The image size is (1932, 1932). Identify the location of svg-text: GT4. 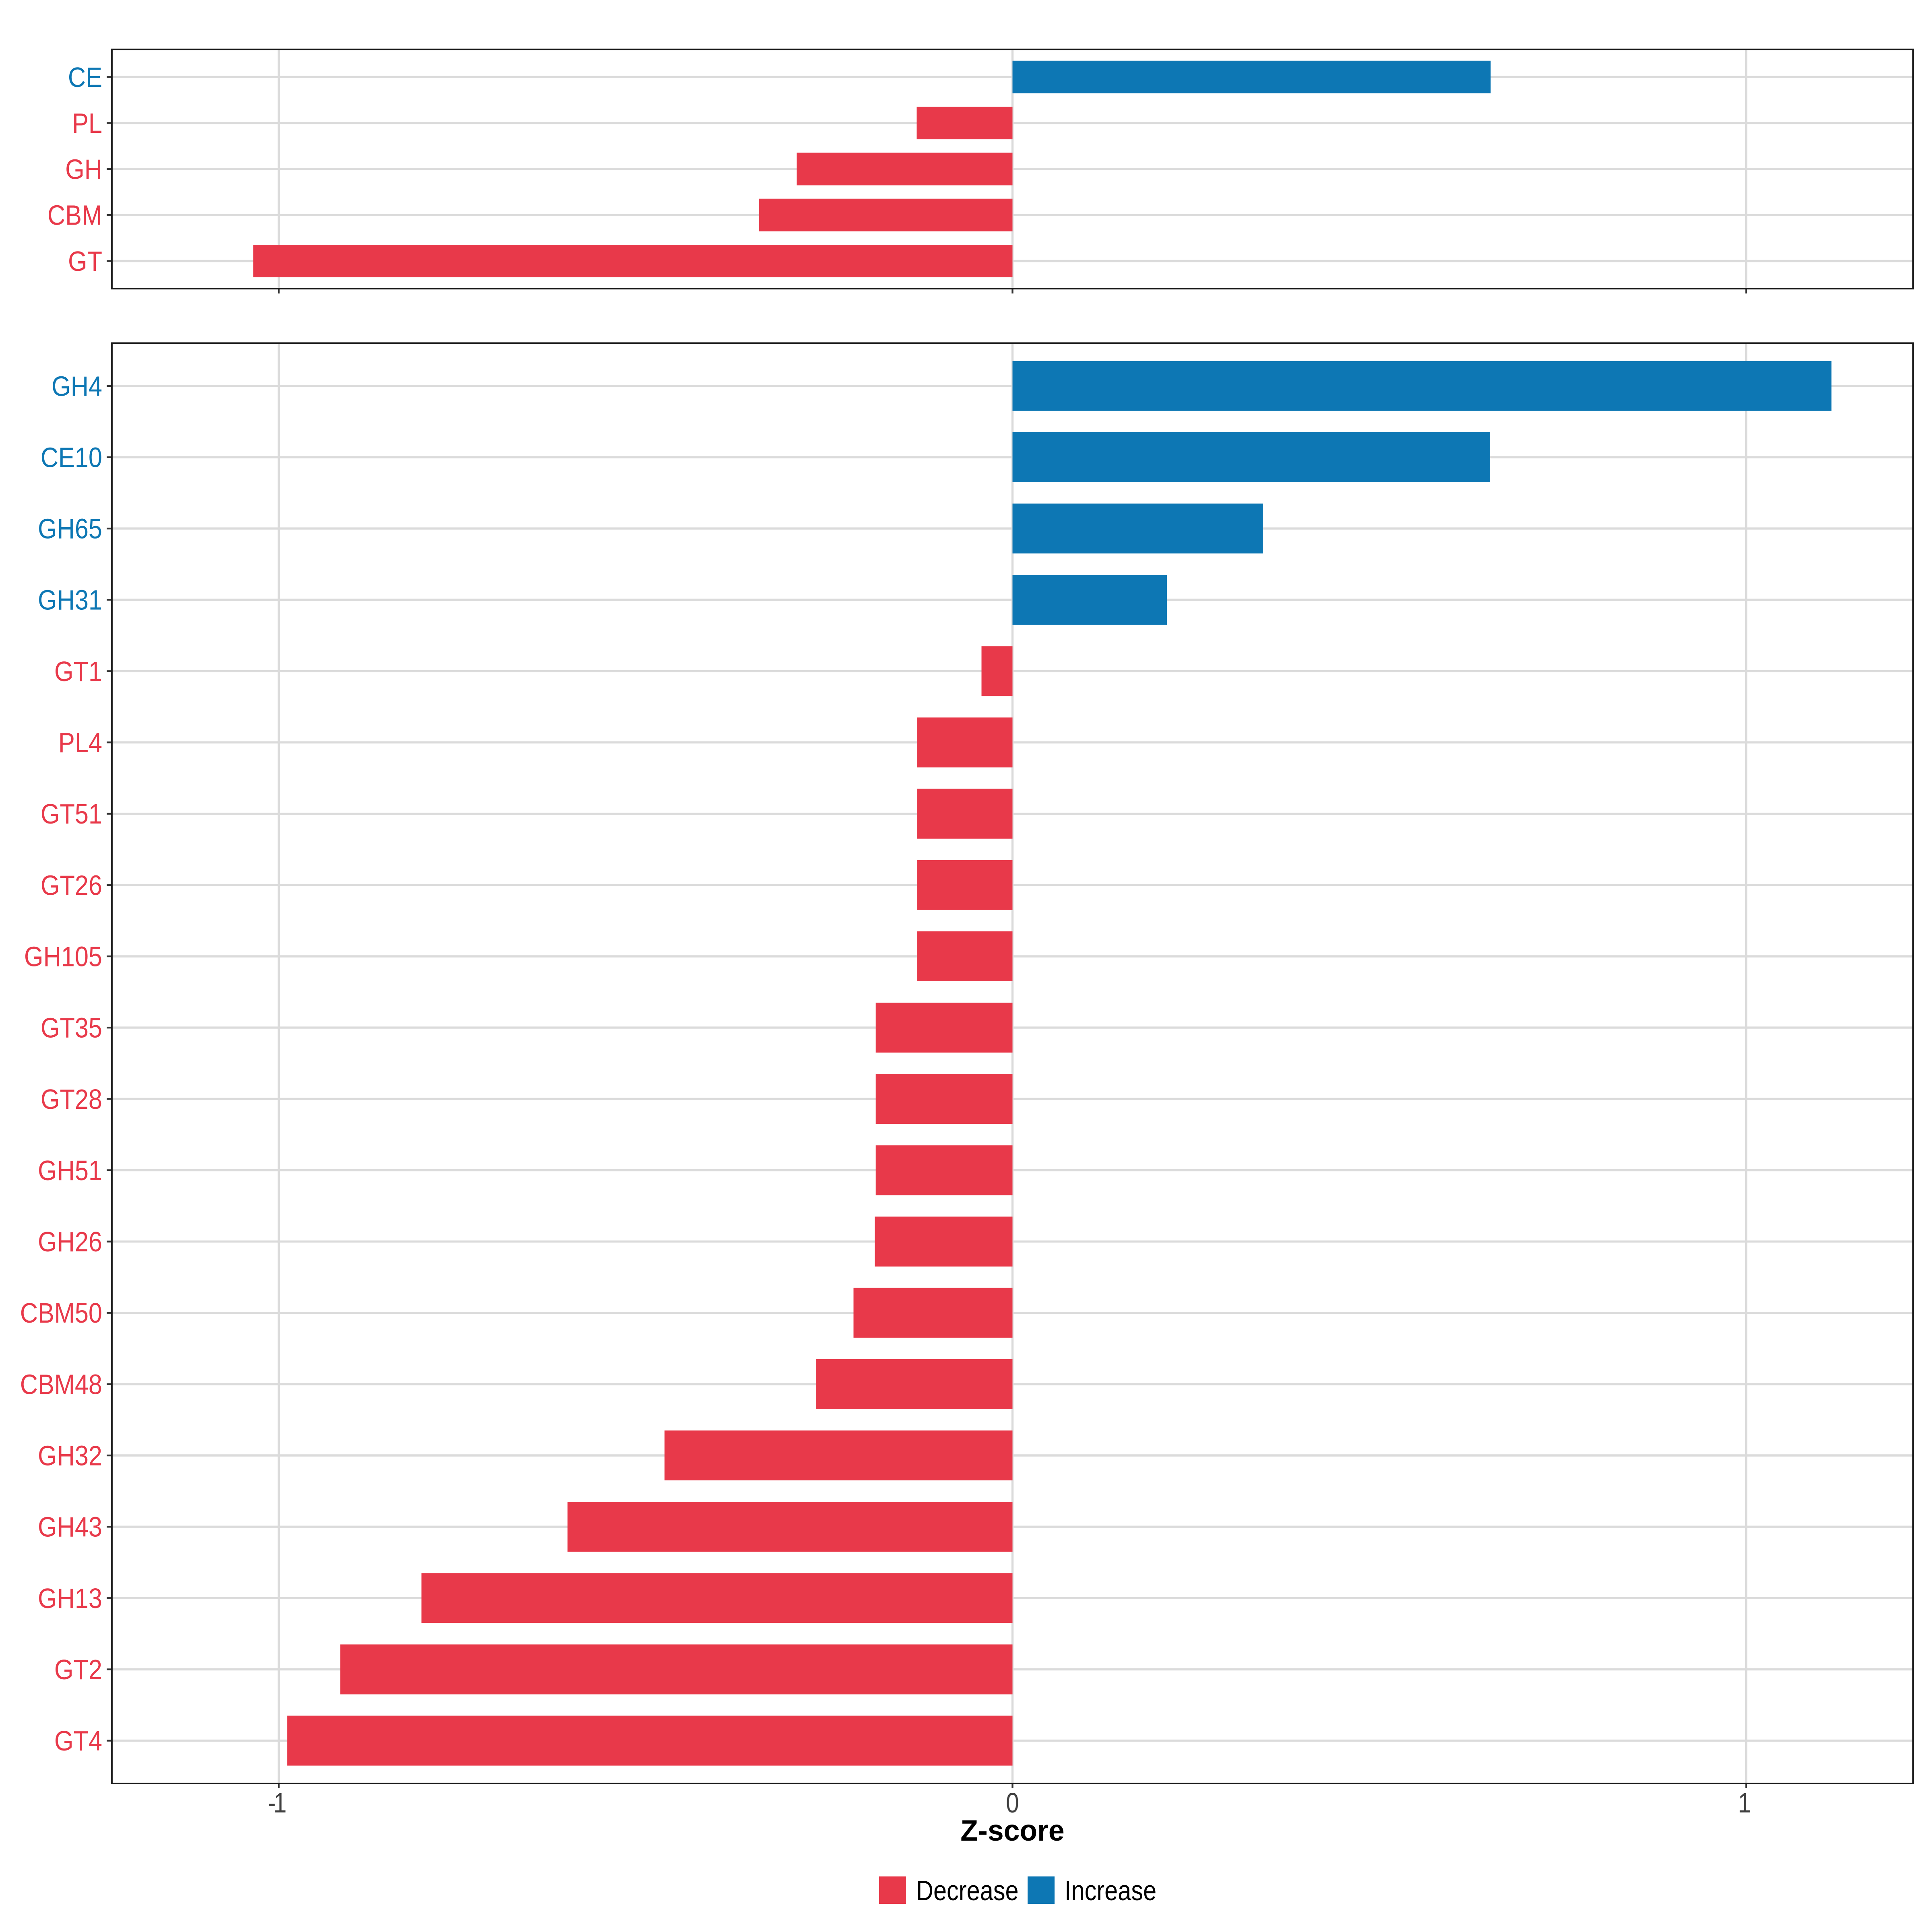
(78, 1741).